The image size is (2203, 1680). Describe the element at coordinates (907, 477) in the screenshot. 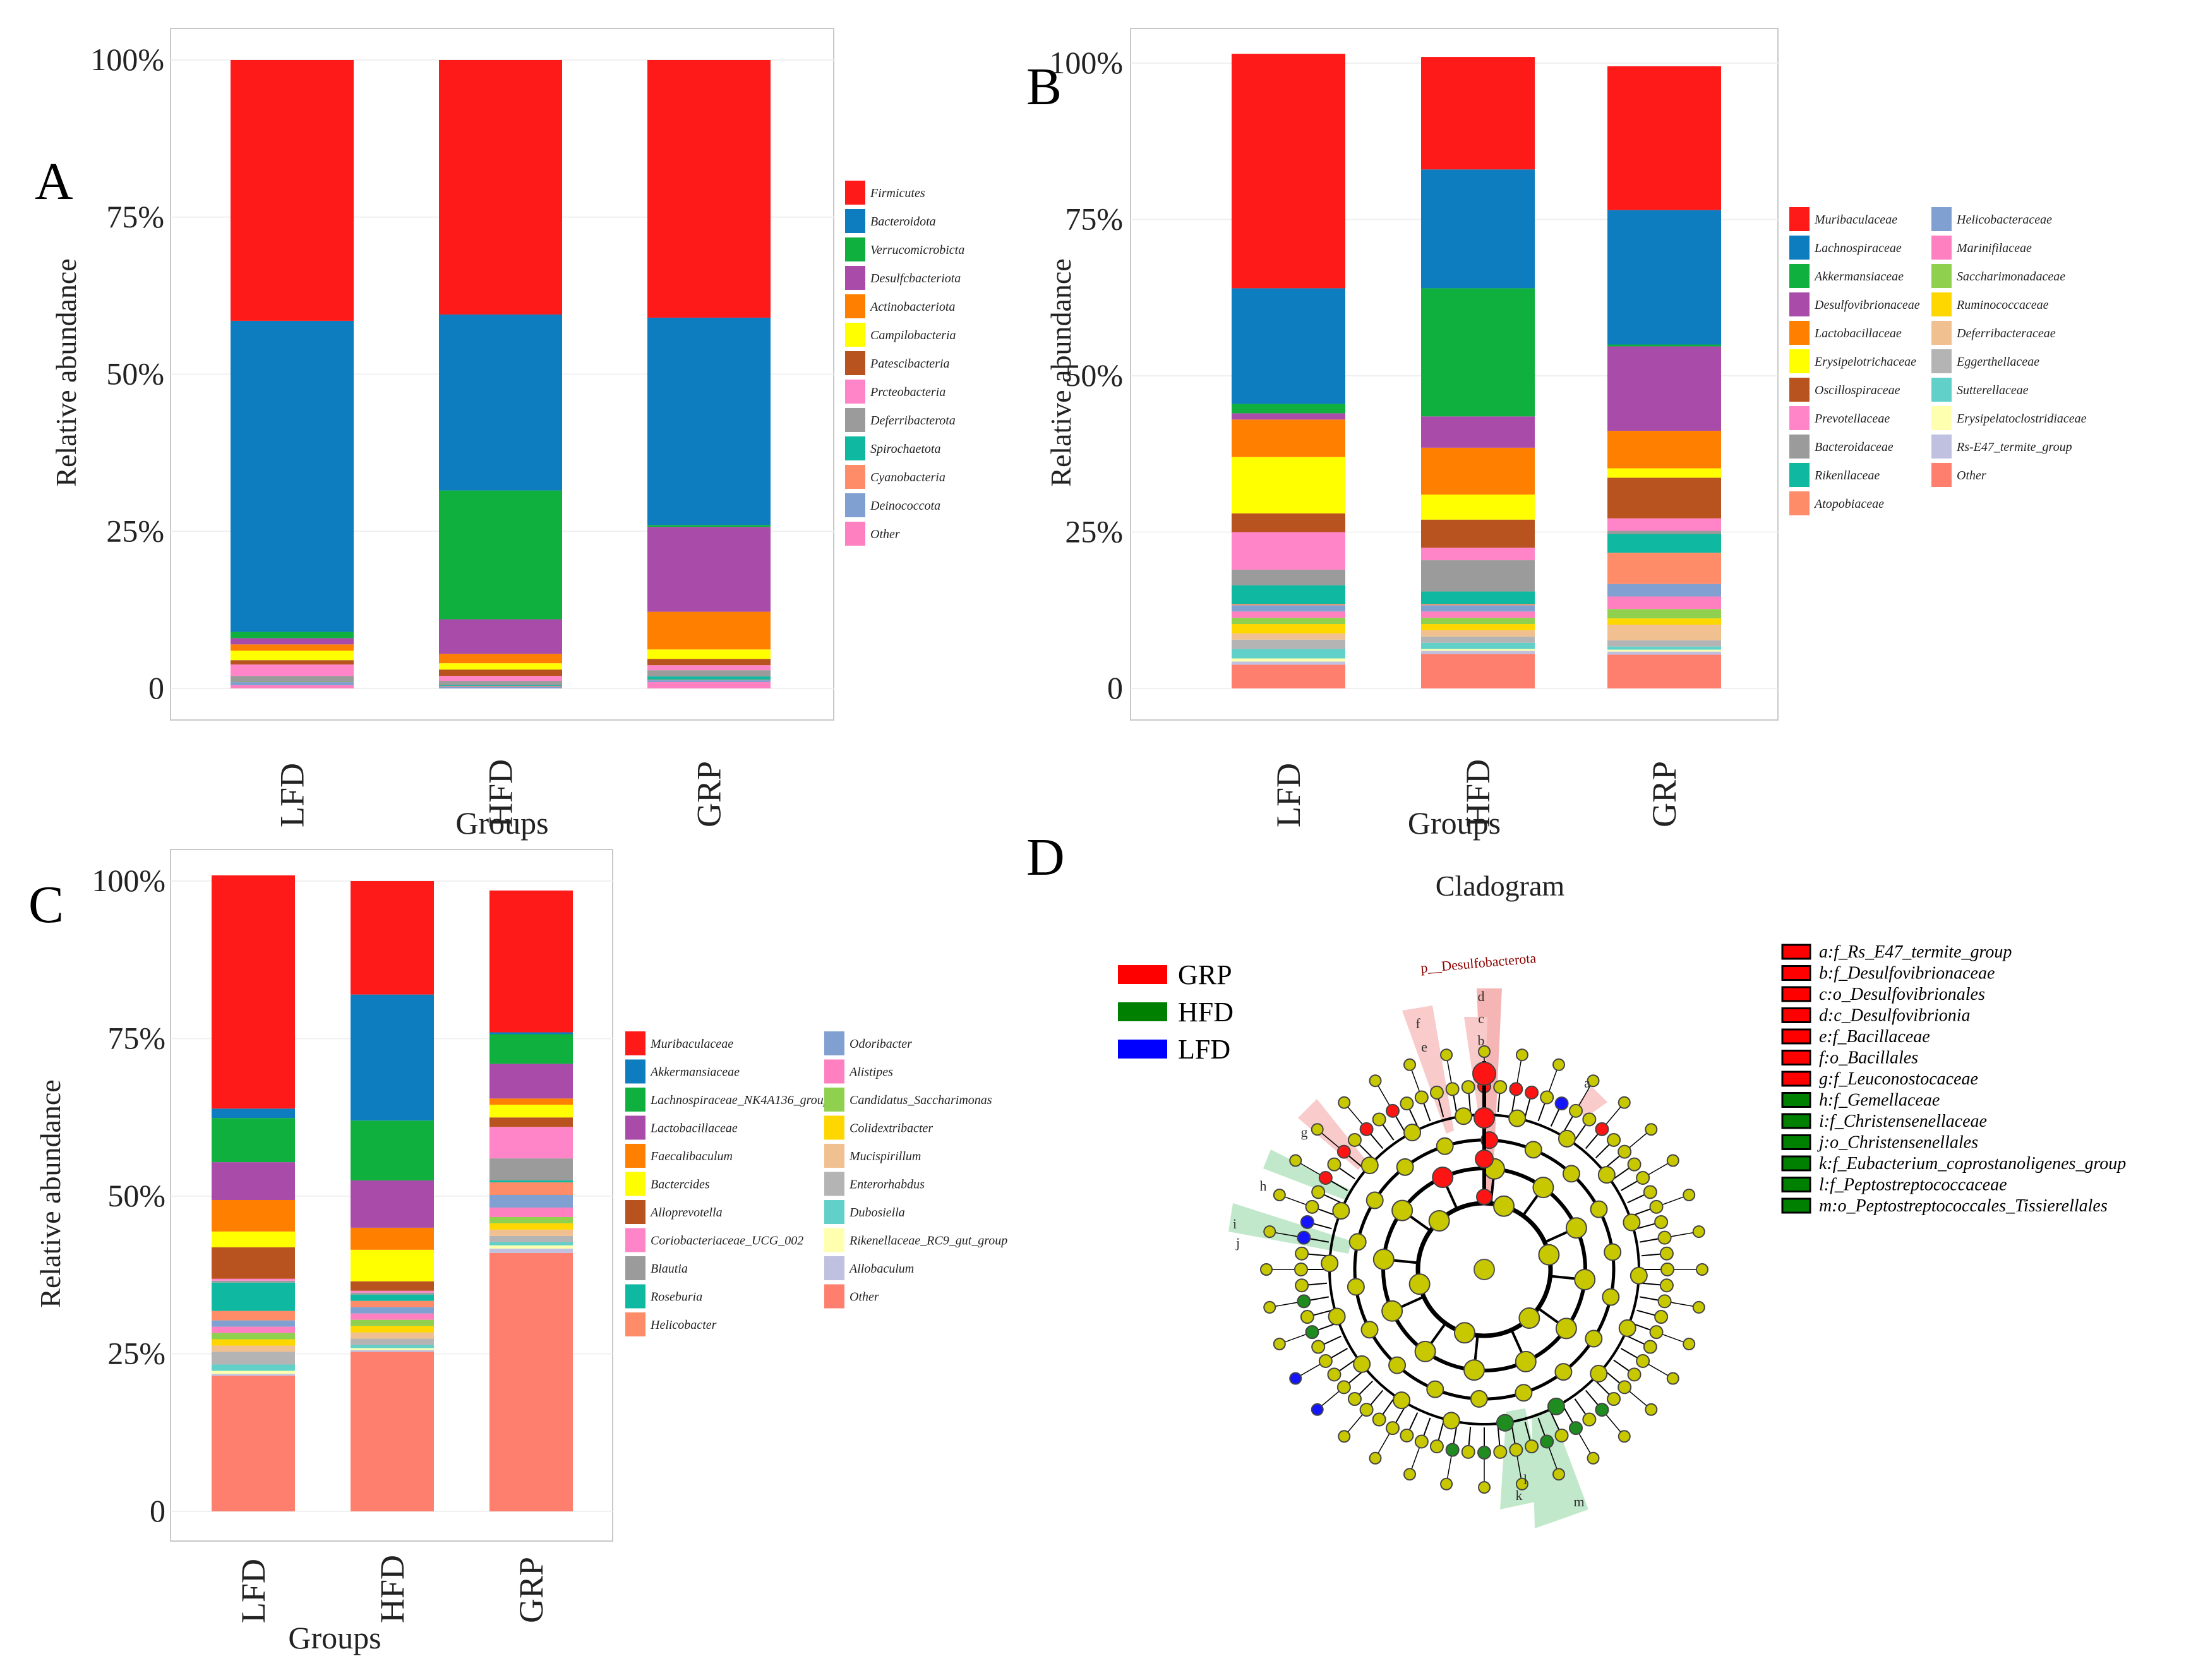

I see `legend-label: Cyanobacteria` at that location.